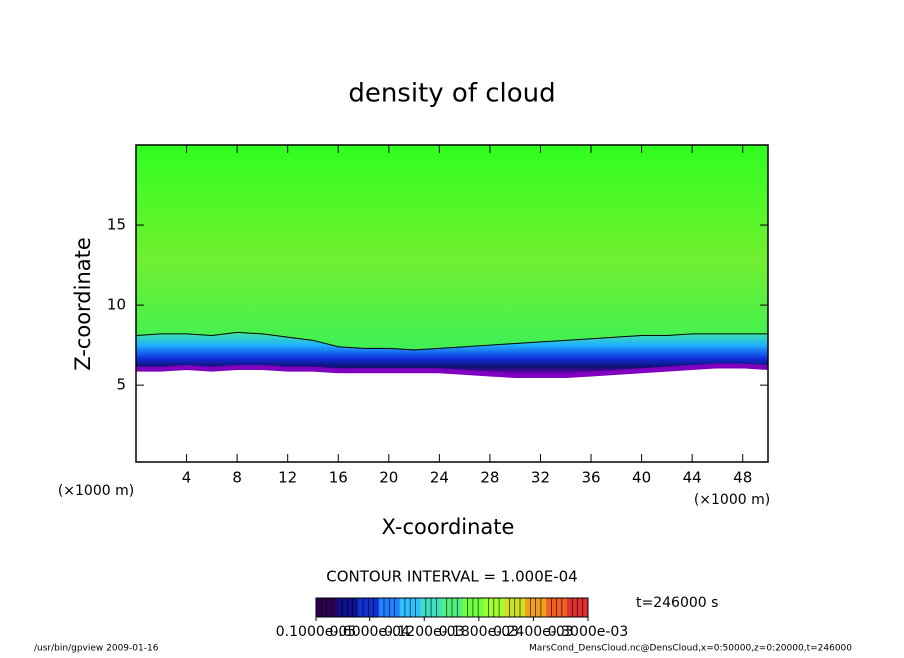 The image size is (904, 658). What do you see at coordinates (452, 607) in the screenshot?
I see `colorbar-frame` at bounding box center [452, 607].